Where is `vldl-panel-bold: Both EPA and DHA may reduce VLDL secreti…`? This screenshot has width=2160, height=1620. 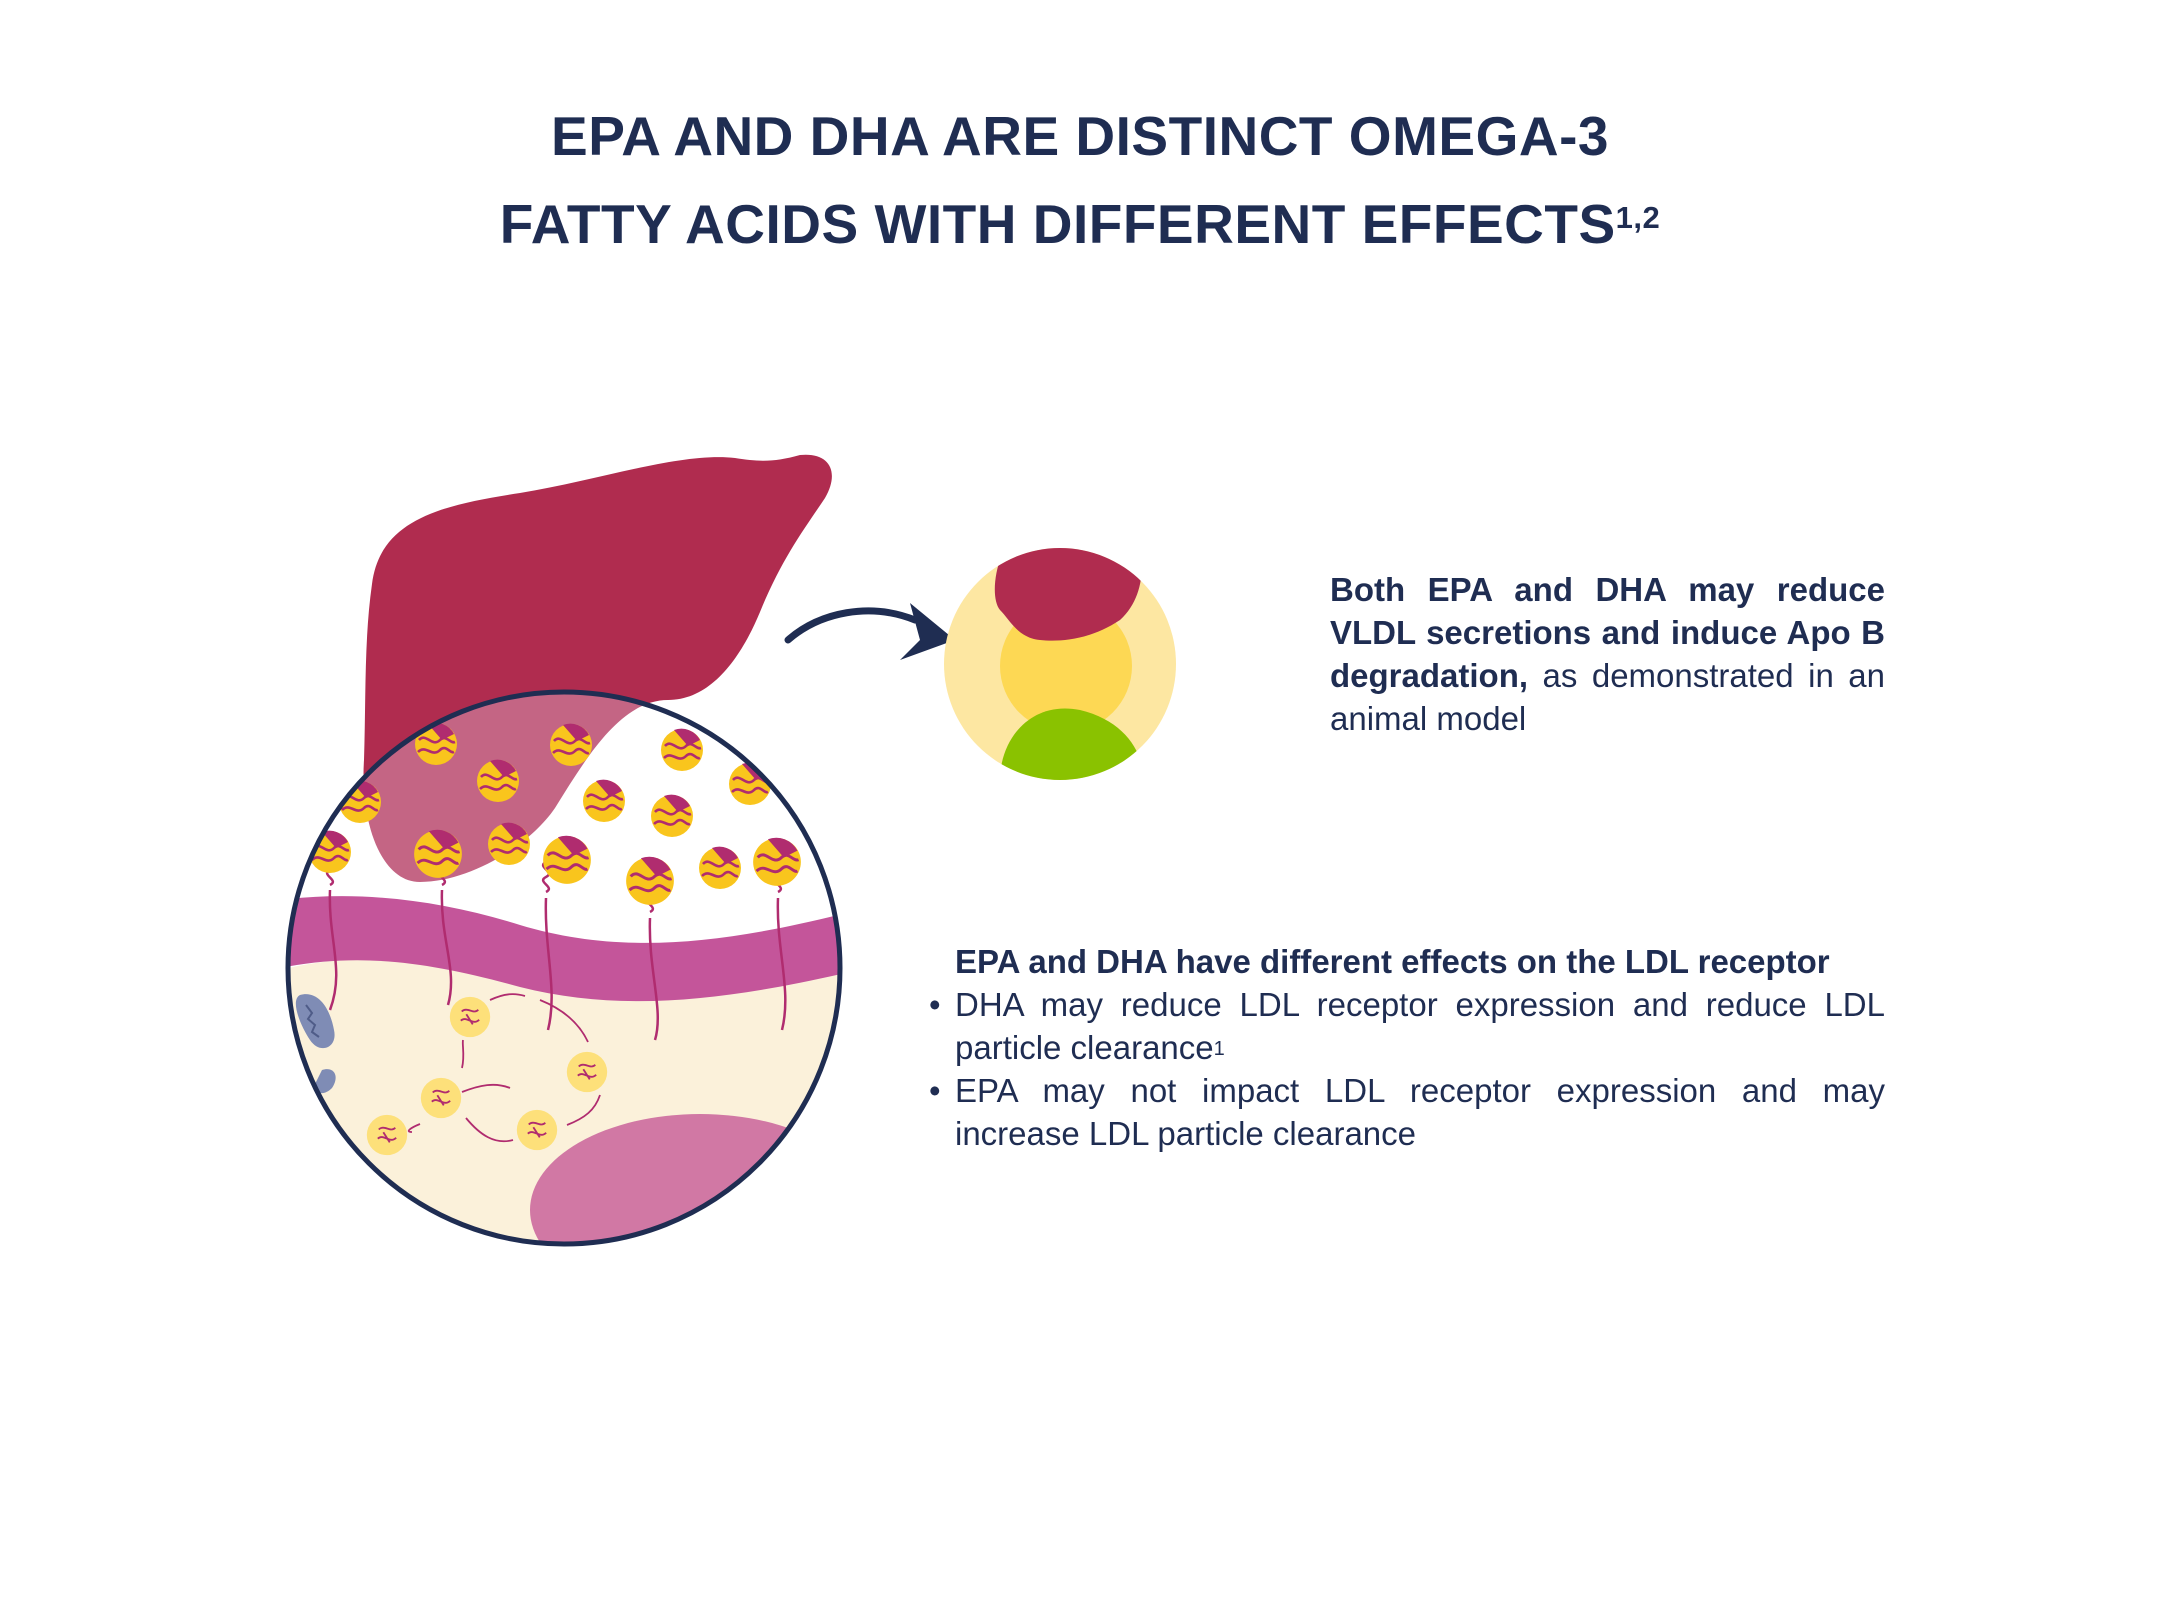
vldl-panel-bold: Both EPA and DHA may reduce VLDL secreti… is located at coordinates (1607, 632).